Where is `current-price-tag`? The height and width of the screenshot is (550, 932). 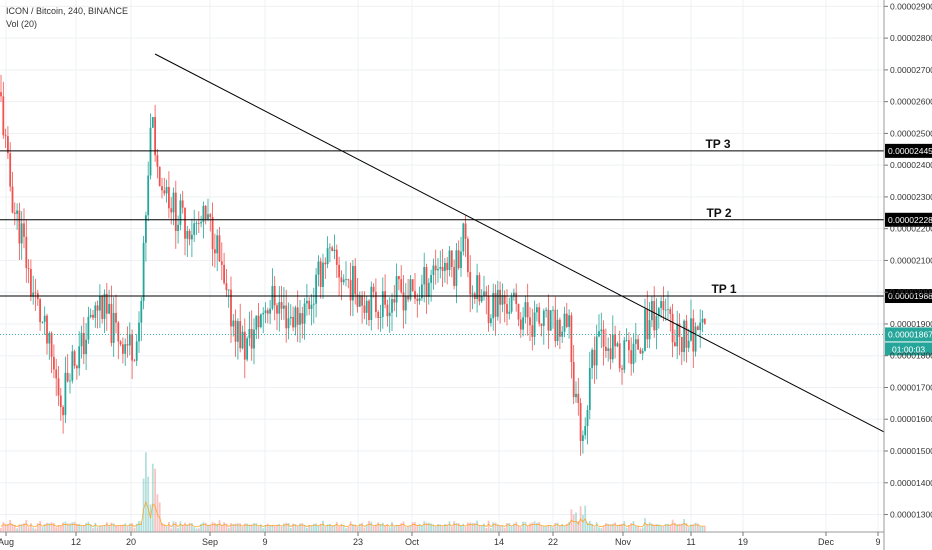 current-price-tag is located at coordinates (908, 334).